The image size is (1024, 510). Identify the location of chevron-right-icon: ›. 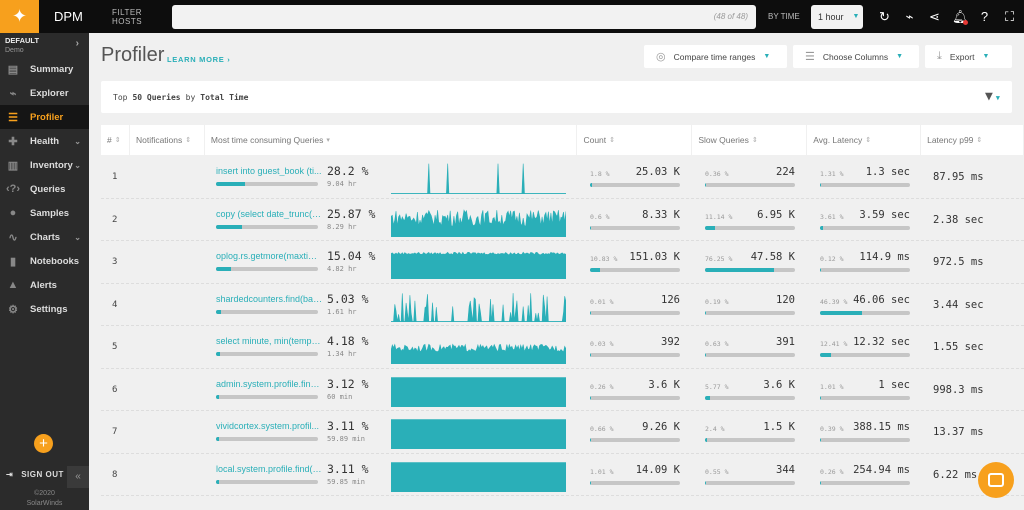
(77, 43).